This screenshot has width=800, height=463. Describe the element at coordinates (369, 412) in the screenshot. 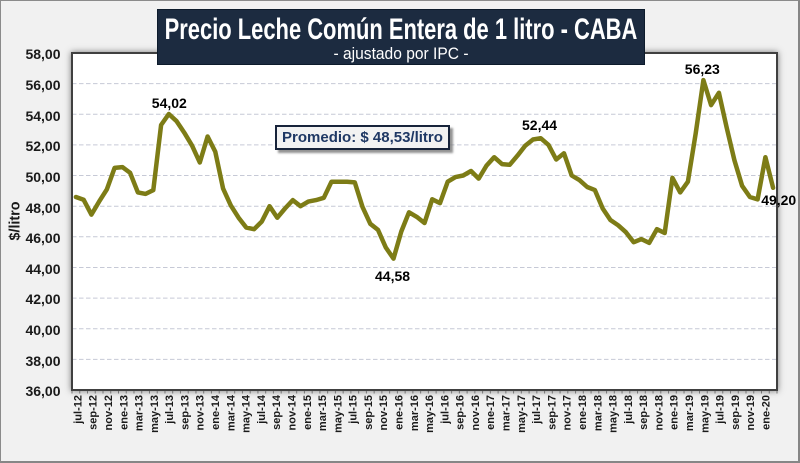

I see `svg-text: sep-15` at that location.